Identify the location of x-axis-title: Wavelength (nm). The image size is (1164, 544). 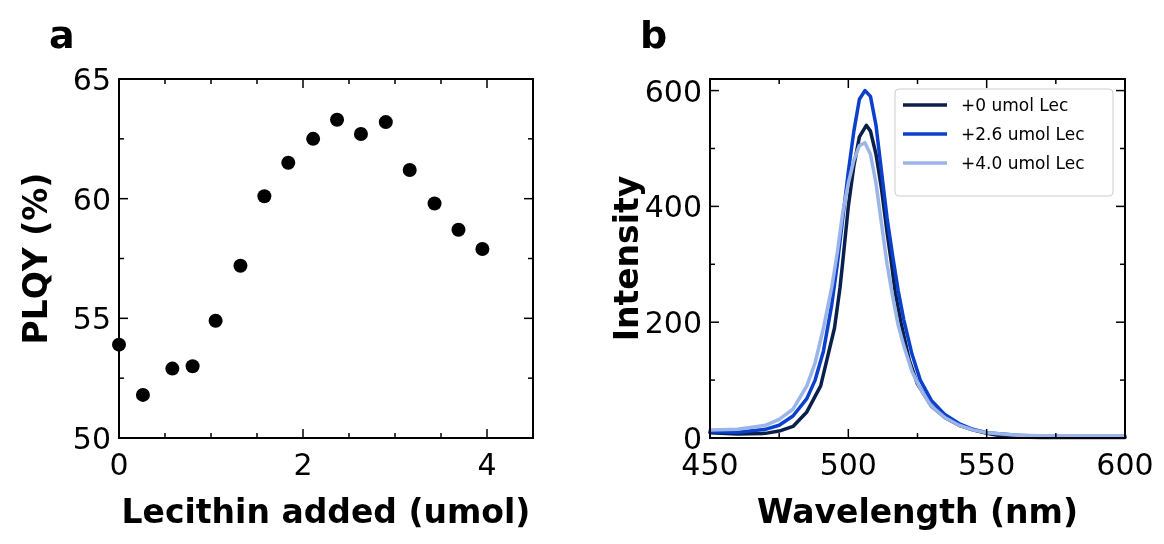
(917, 511).